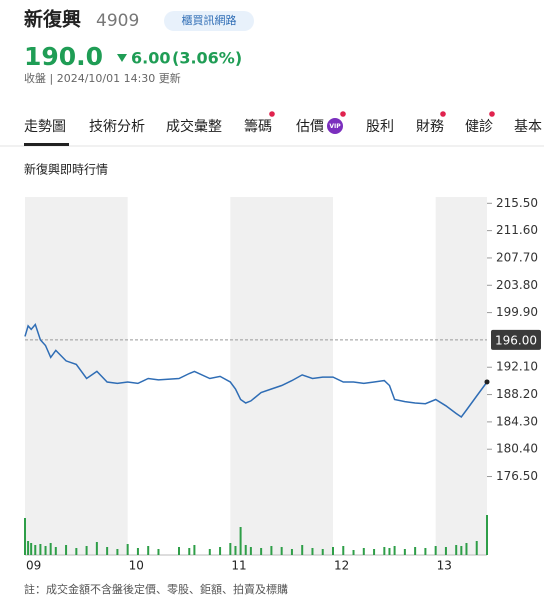 Image resolution: width=544 pixels, height=607 pixels. I want to click on badge: 櫃買訊網路, so click(209, 20).